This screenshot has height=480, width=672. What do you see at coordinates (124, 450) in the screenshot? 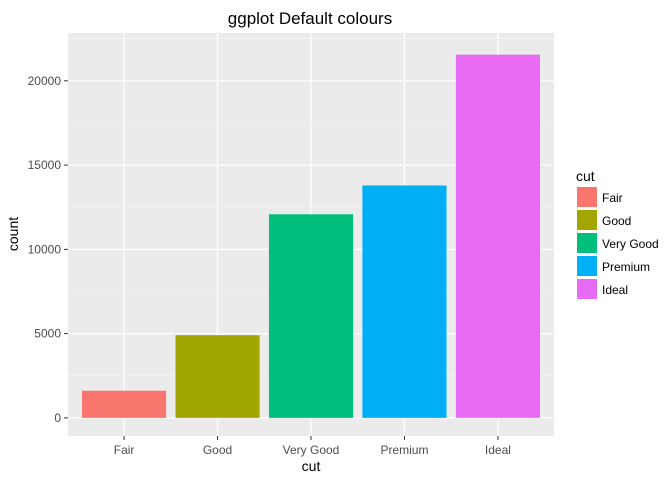
I see `x-tick-label: Fair` at bounding box center [124, 450].